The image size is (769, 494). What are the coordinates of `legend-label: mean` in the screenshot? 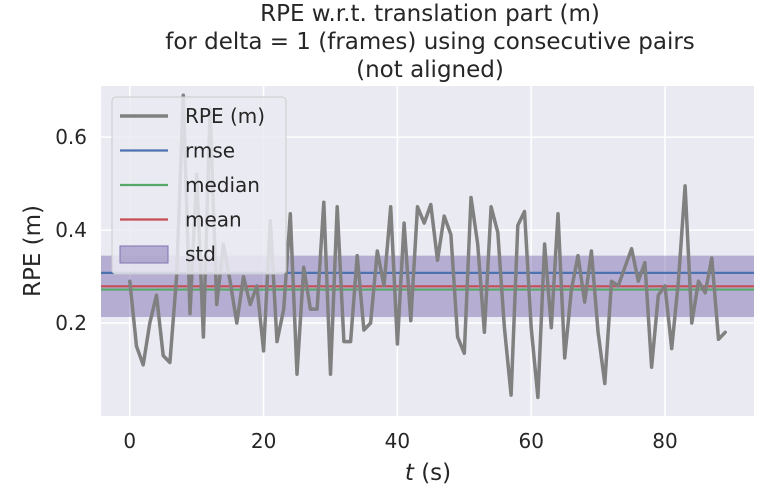 It's located at (213, 220).